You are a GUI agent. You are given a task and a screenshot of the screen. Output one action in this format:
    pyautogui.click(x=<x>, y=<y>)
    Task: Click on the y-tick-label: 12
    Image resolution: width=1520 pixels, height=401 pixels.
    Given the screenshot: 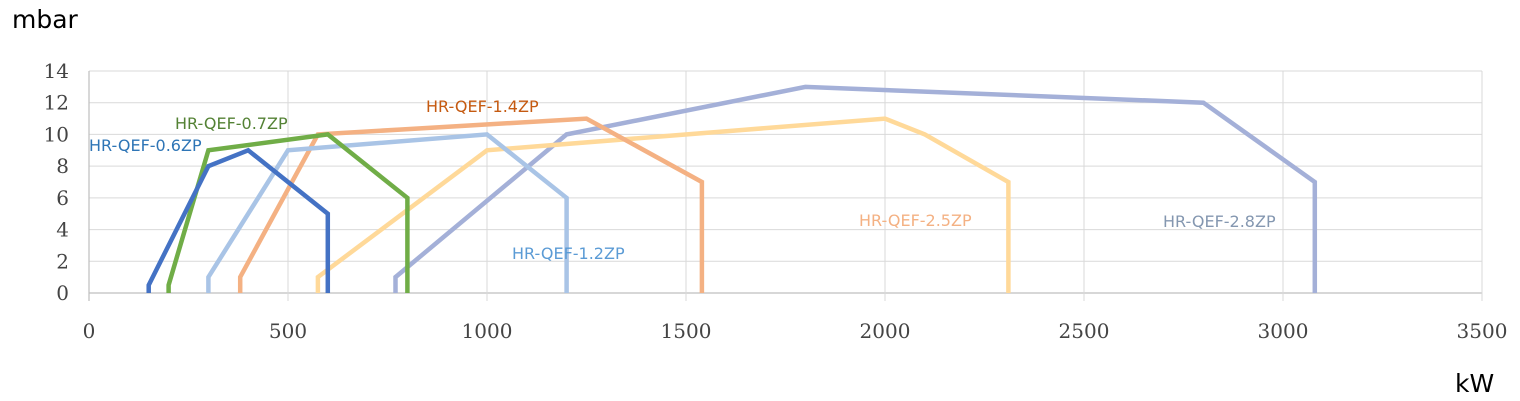 What is the action you would take?
    pyautogui.click(x=56, y=103)
    